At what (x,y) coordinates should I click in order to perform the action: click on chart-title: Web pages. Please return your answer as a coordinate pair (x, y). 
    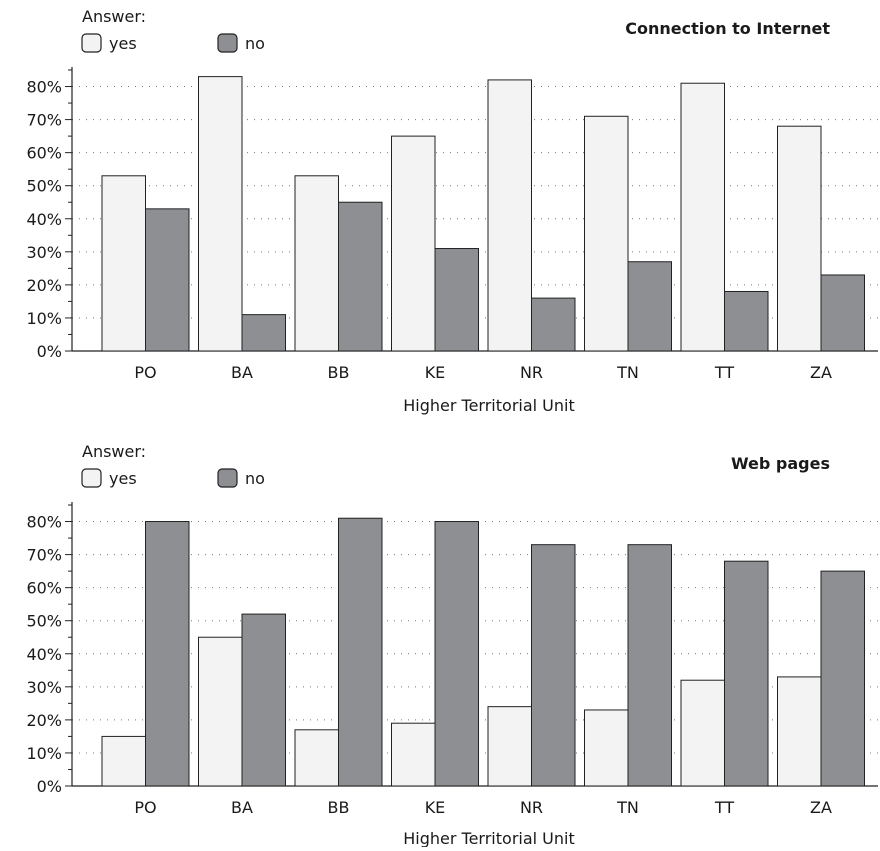
    Looking at the image, I should click on (780, 463).